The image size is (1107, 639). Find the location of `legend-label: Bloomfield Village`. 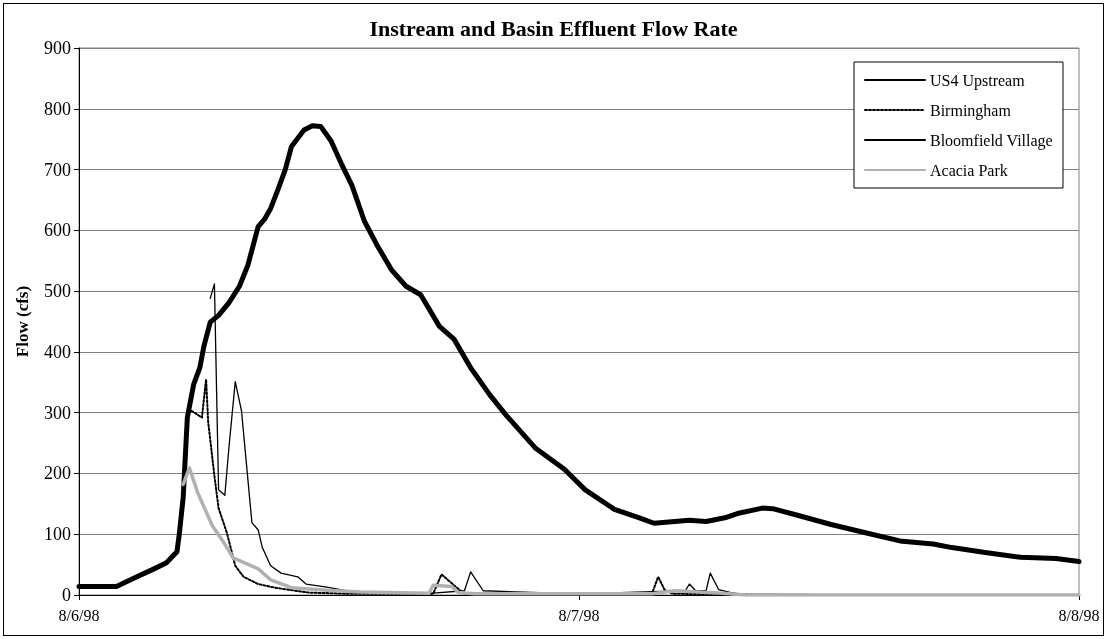

legend-label: Bloomfield Village is located at coordinates (991, 140).